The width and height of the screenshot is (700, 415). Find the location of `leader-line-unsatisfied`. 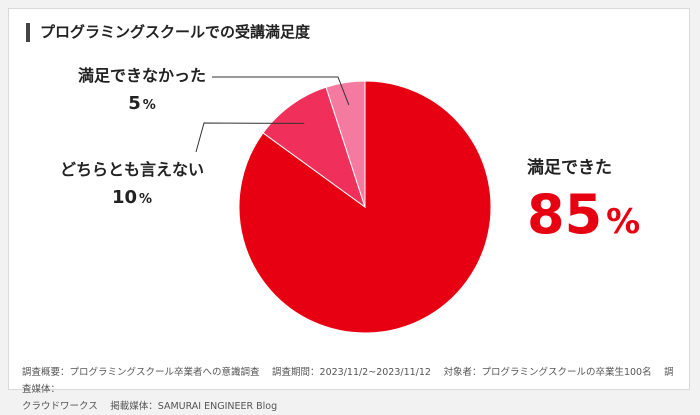

leader-line-unsatisfied is located at coordinates (281, 91).